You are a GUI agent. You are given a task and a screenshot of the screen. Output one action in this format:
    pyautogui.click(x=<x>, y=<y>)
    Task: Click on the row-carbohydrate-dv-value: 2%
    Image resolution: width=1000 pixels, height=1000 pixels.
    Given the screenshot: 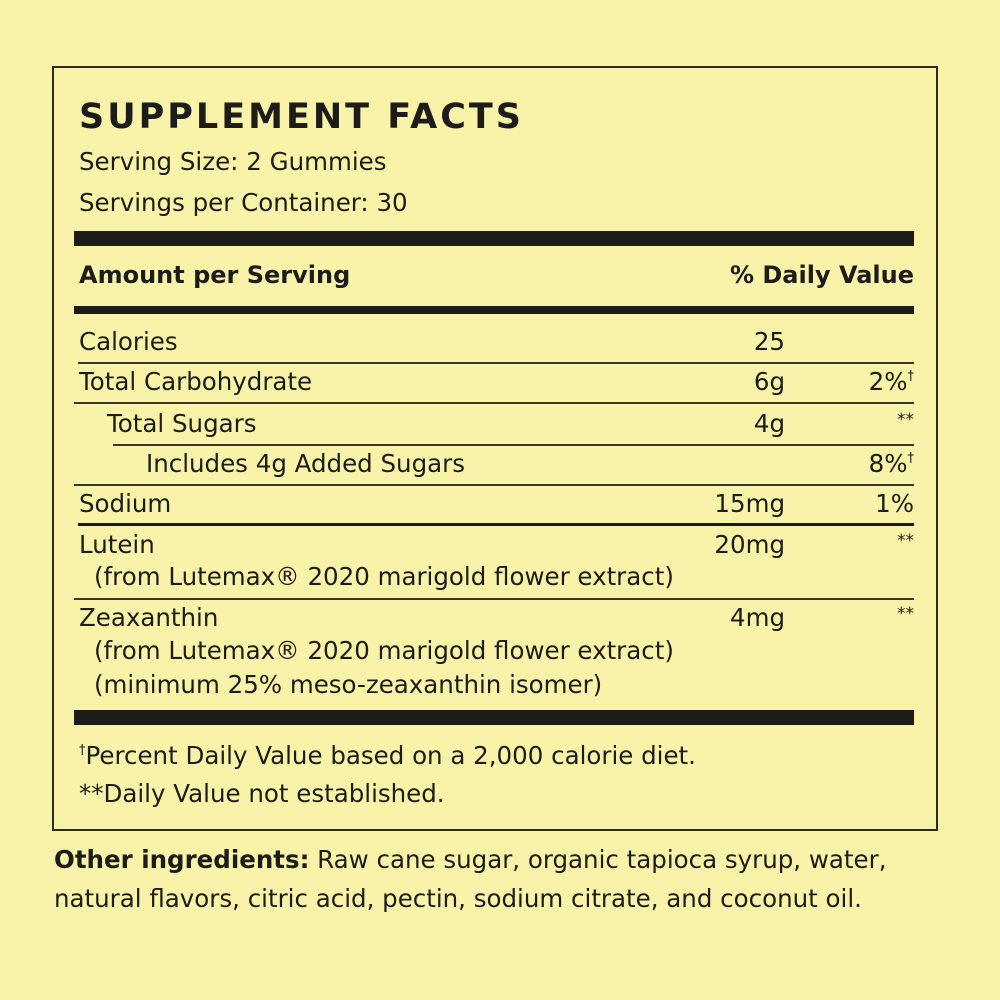 What is the action you would take?
    pyautogui.click(x=888, y=381)
    